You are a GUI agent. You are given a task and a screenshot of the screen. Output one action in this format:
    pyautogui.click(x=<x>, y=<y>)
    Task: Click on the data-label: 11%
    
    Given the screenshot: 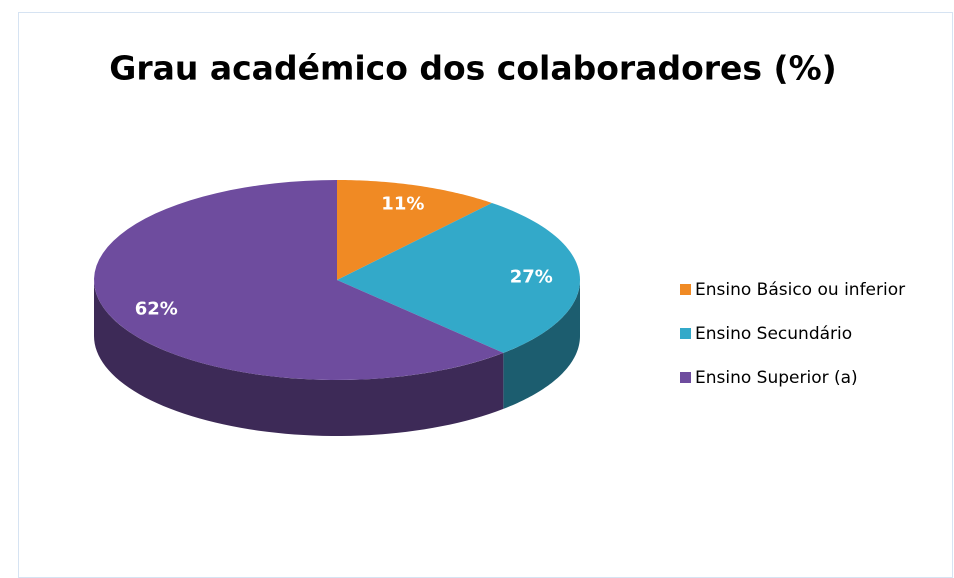 What is the action you would take?
    pyautogui.click(x=402, y=204)
    